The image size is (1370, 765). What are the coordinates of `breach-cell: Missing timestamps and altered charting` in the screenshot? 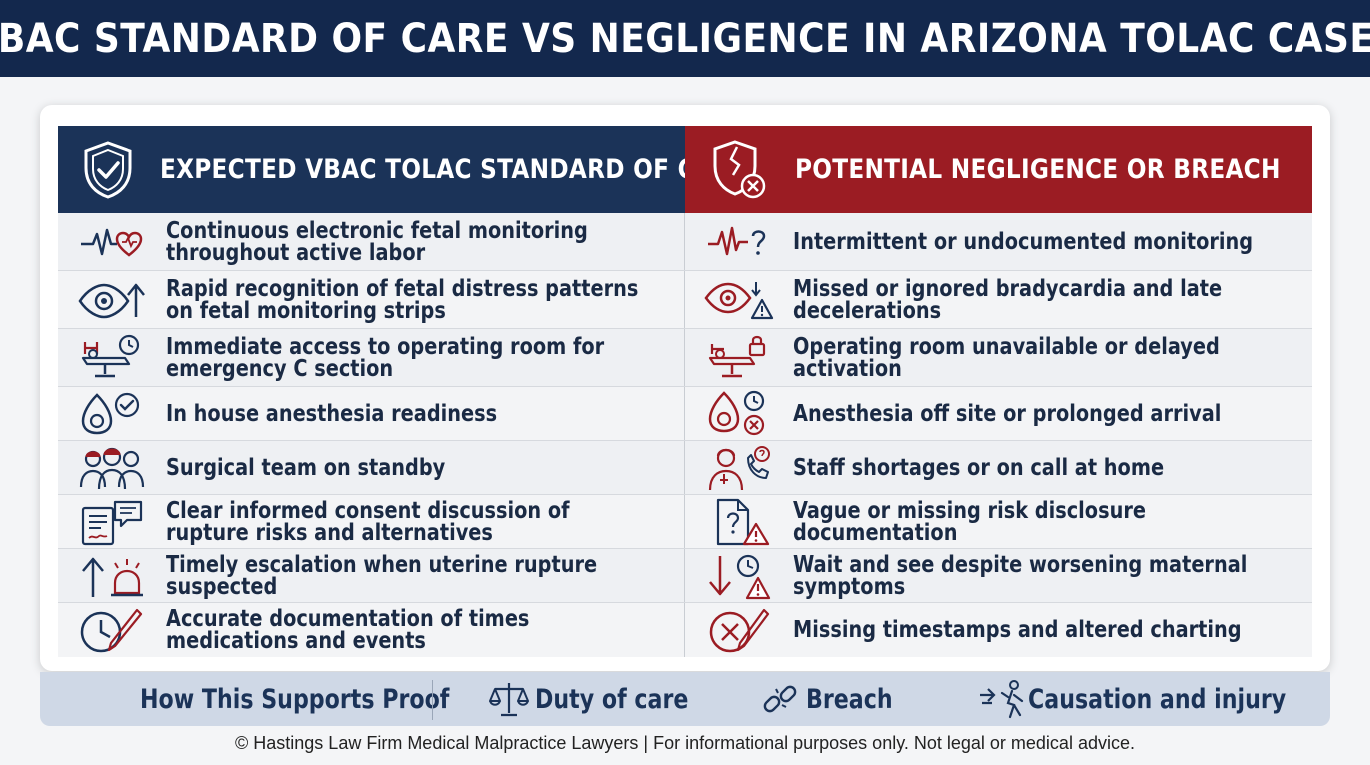 It's located at (998, 630).